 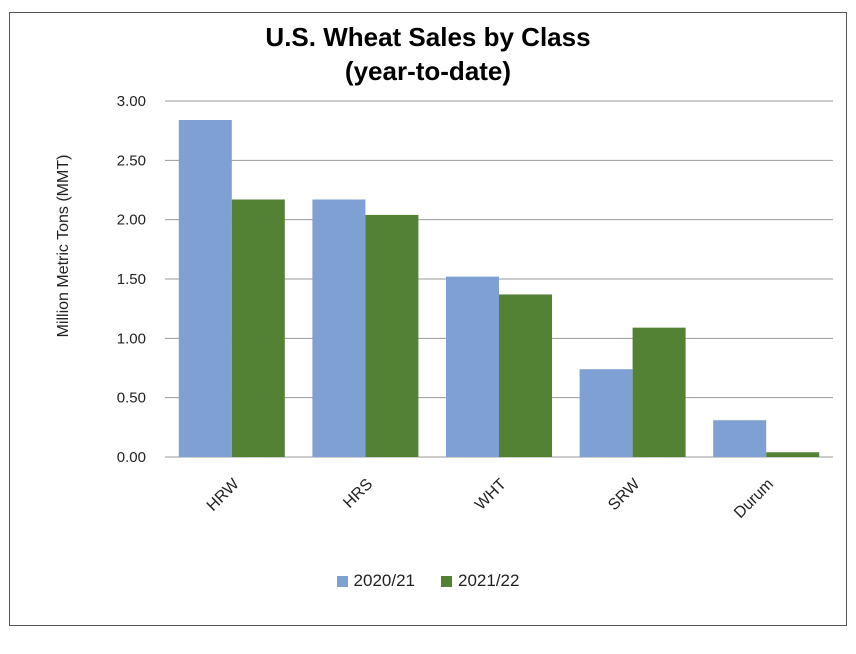 I want to click on y-tick-label: 2.00, so click(x=131, y=220).